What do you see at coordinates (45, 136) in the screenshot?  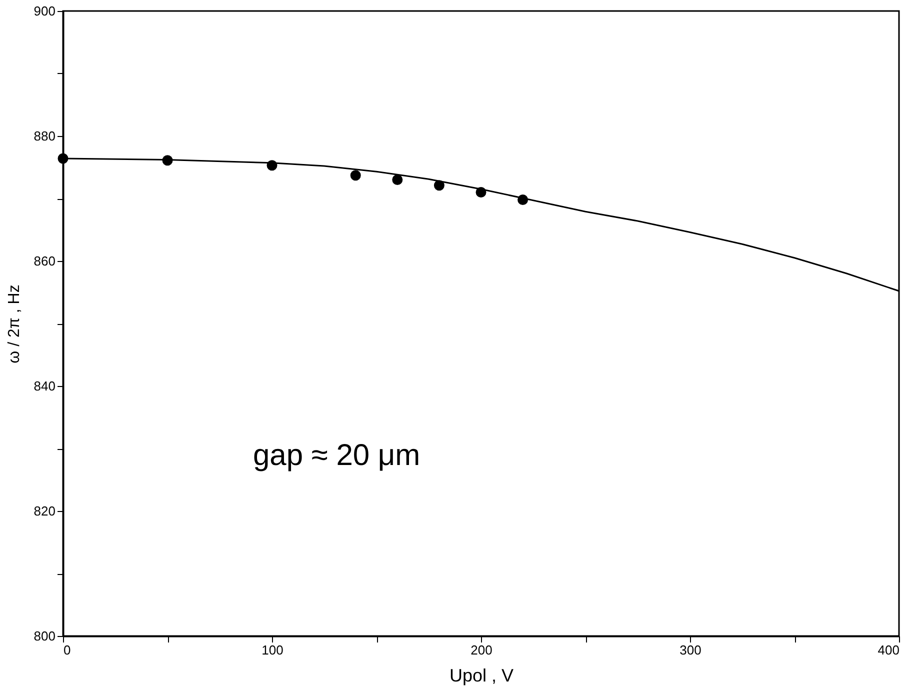 I see `y-tick-label: 880` at bounding box center [45, 136].